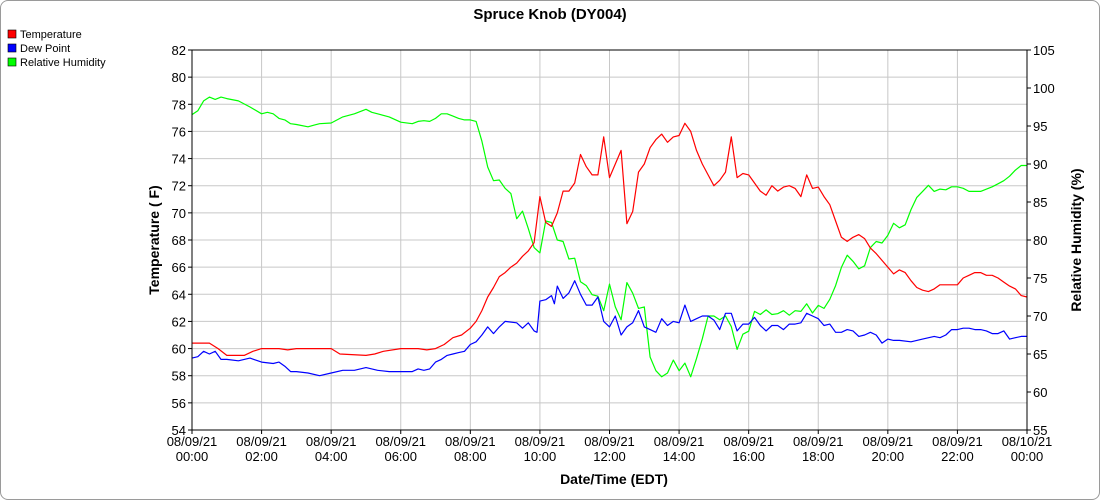 The image size is (1100, 500). What do you see at coordinates (51, 35) in the screenshot?
I see `legend-label-temperature: Temperature` at bounding box center [51, 35].